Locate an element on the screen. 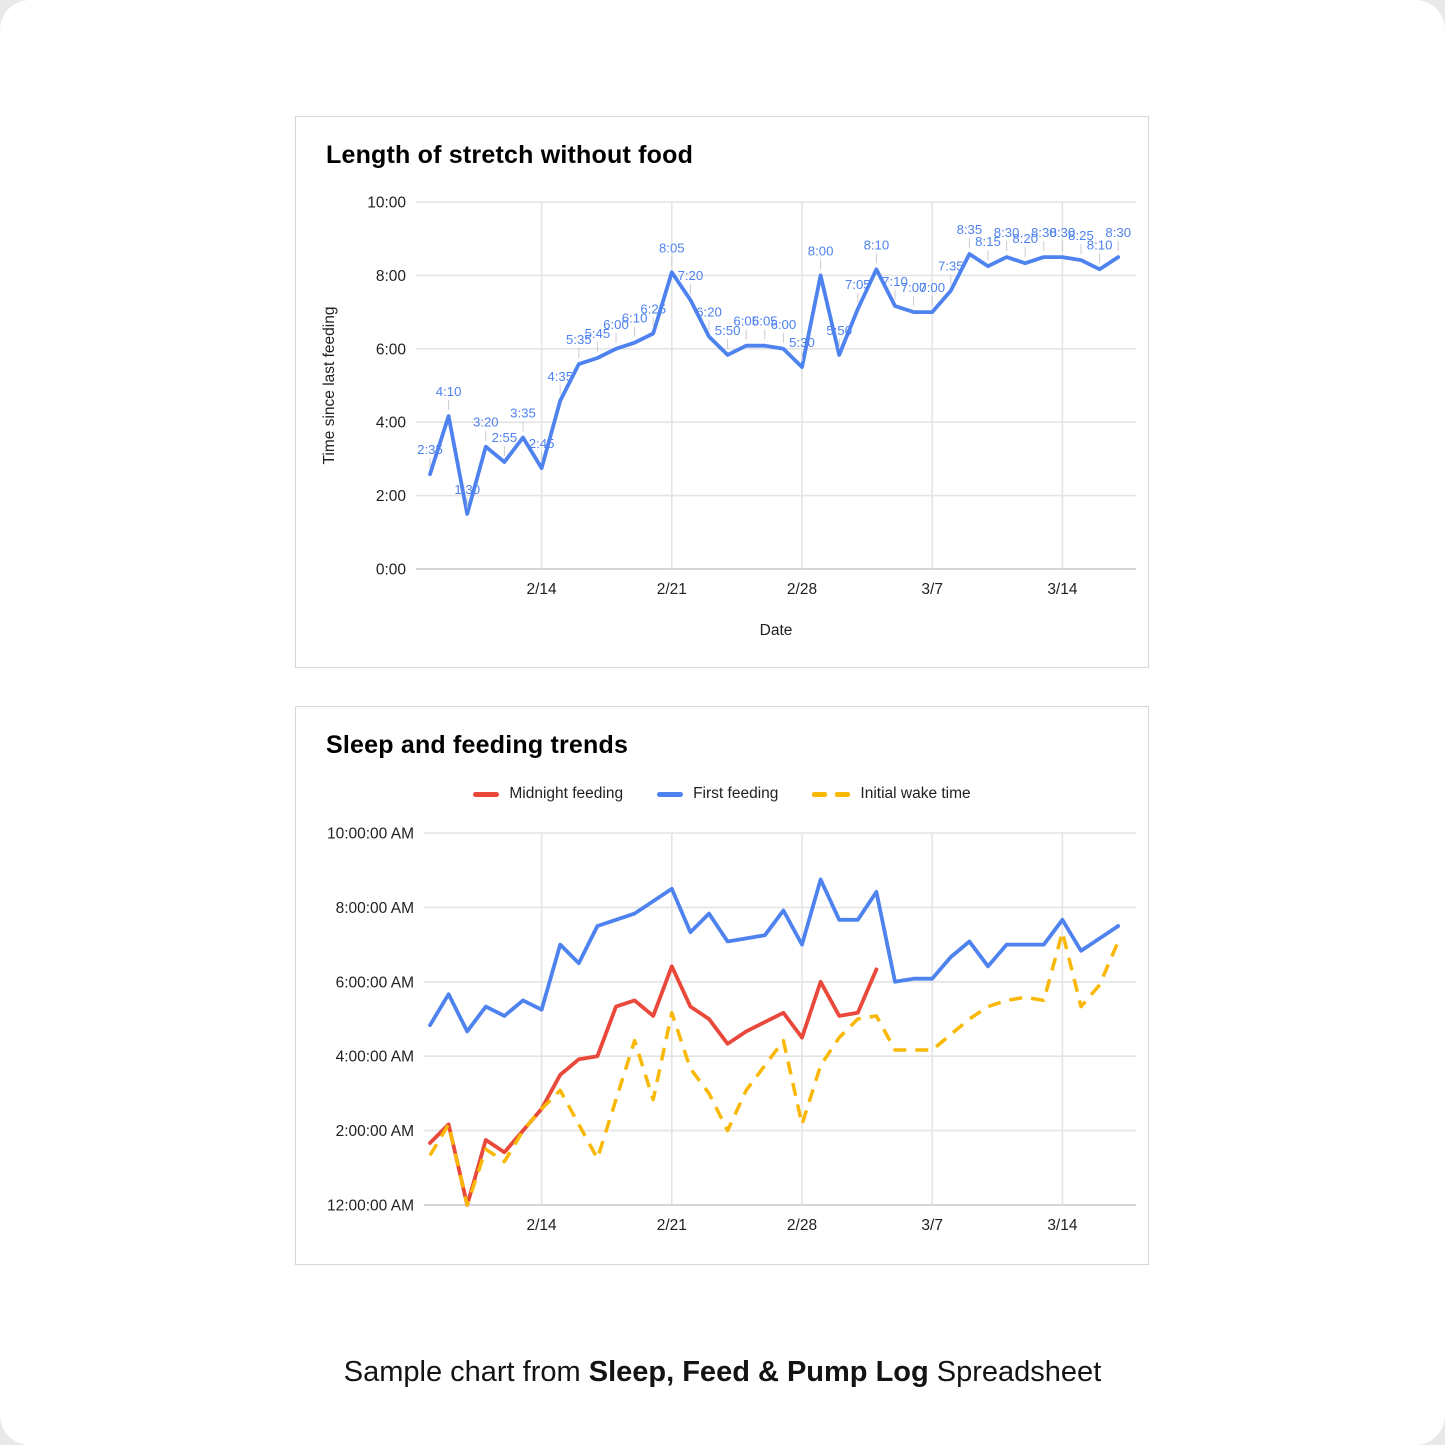 The height and width of the screenshot is (1445, 1445). svg-text: 5:30 is located at coordinates (802, 342).